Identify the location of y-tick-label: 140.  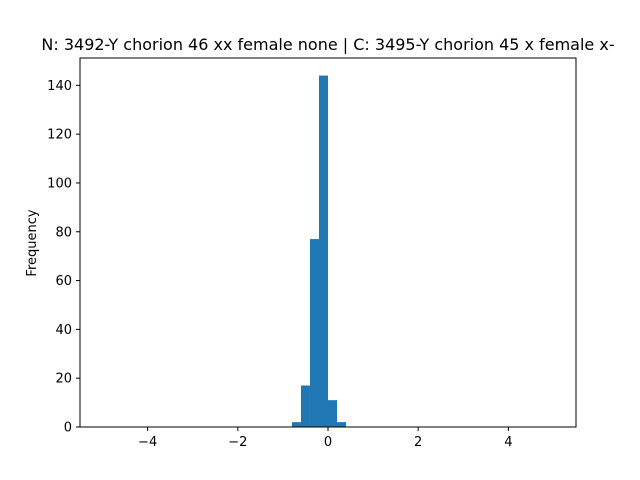
(59, 86).